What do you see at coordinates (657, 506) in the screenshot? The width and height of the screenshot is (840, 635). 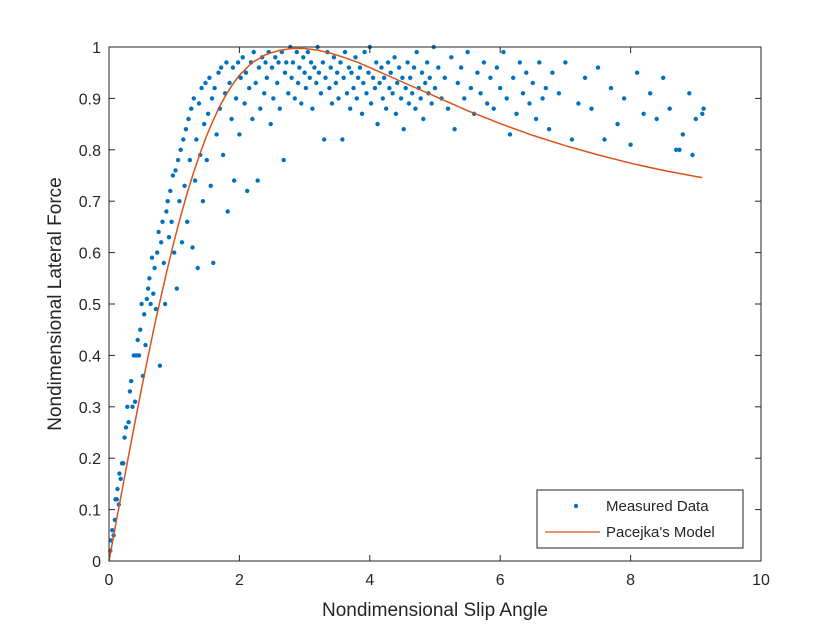 I see `legend-label-measured-data: Measured Data` at bounding box center [657, 506].